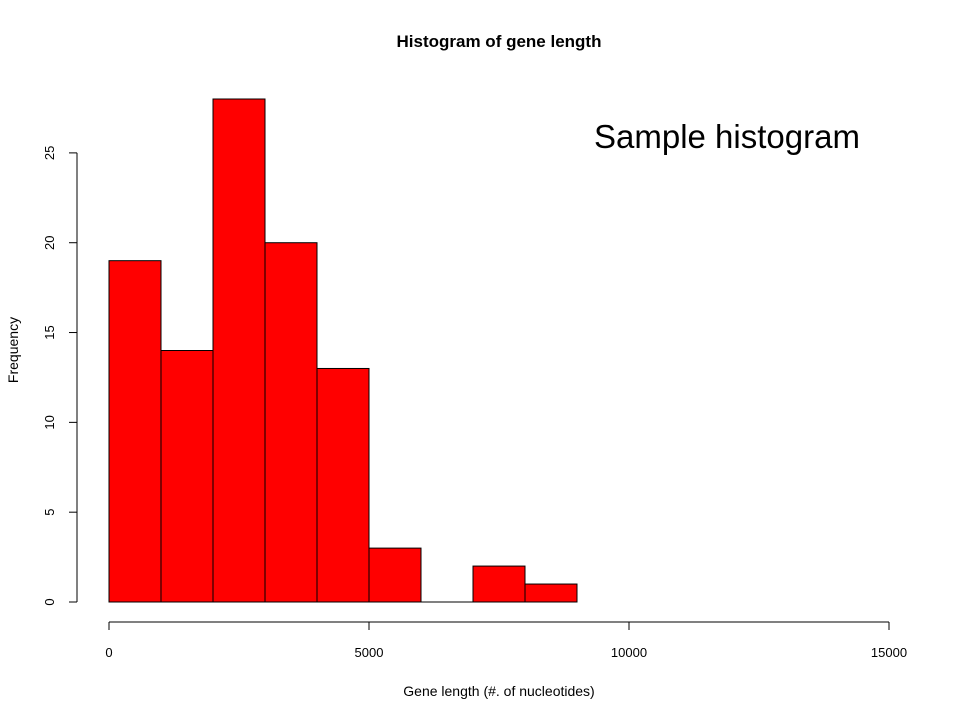  Describe the element at coordinates (60, 376) in the screenshot. I see `y-axis: 0 5 10 15 20 25` at that location.